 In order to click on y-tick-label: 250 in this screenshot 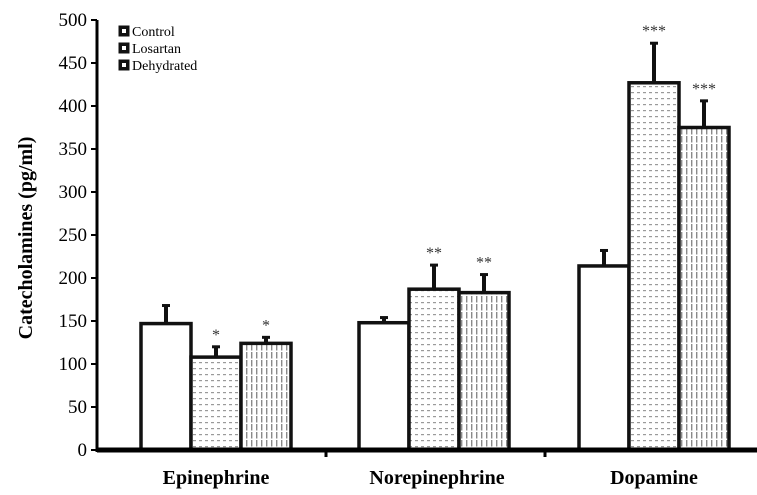, I will do `click(73, 235)`.